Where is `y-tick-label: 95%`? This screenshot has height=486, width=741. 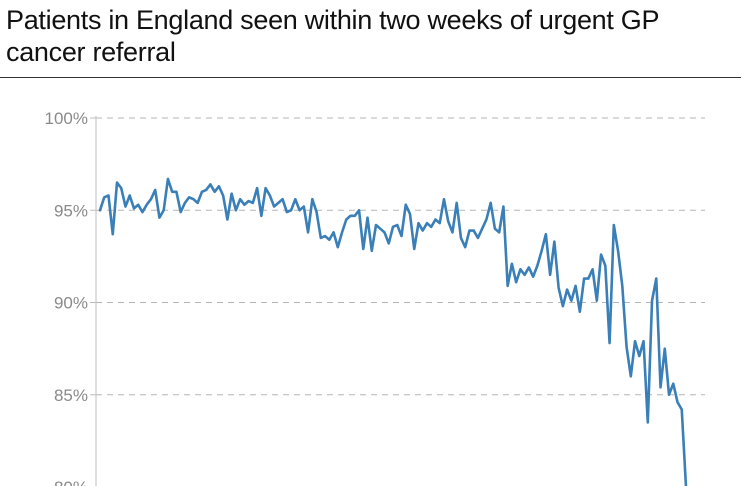
y-tick-label: 95% is located at coordinates (71, 210).